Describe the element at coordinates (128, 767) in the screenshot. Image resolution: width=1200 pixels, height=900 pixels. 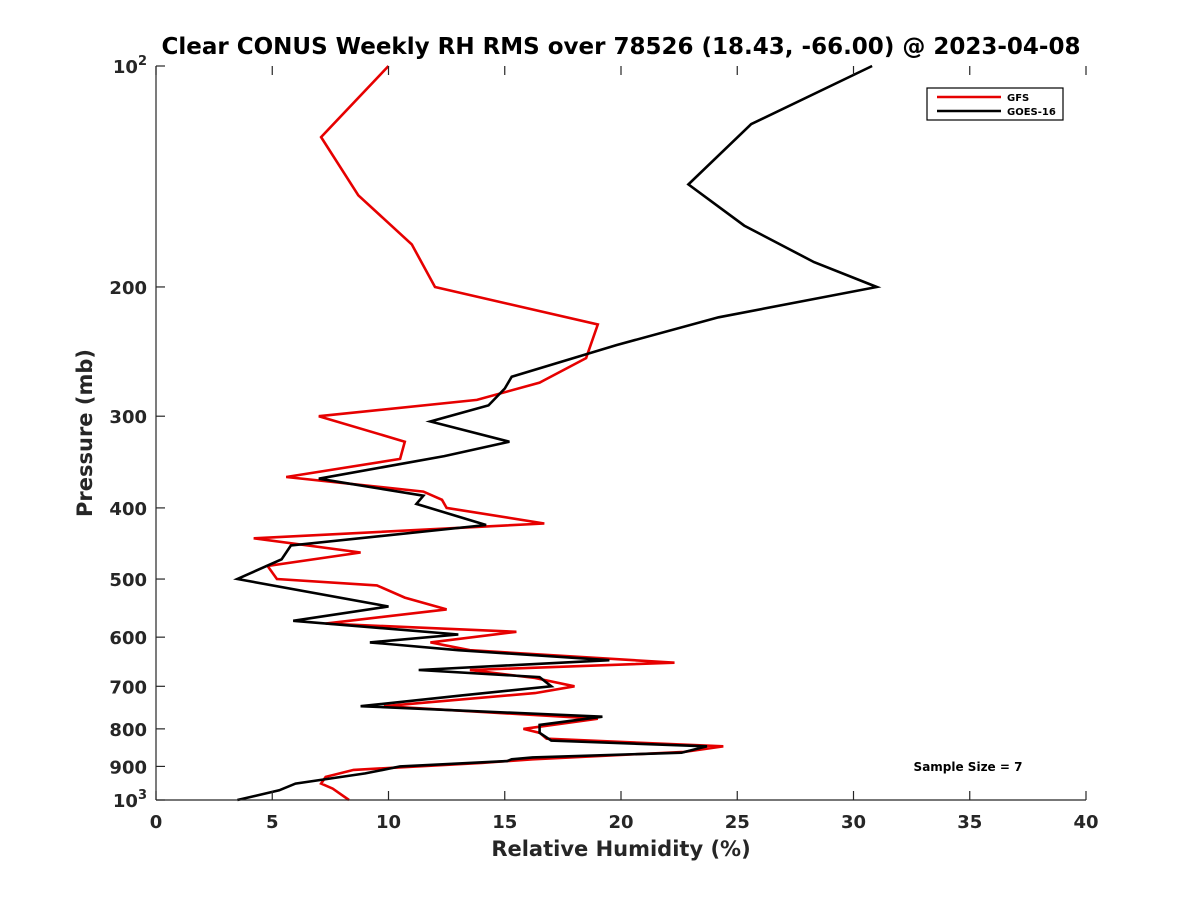
I see `y-tick-label: 900` at that location.